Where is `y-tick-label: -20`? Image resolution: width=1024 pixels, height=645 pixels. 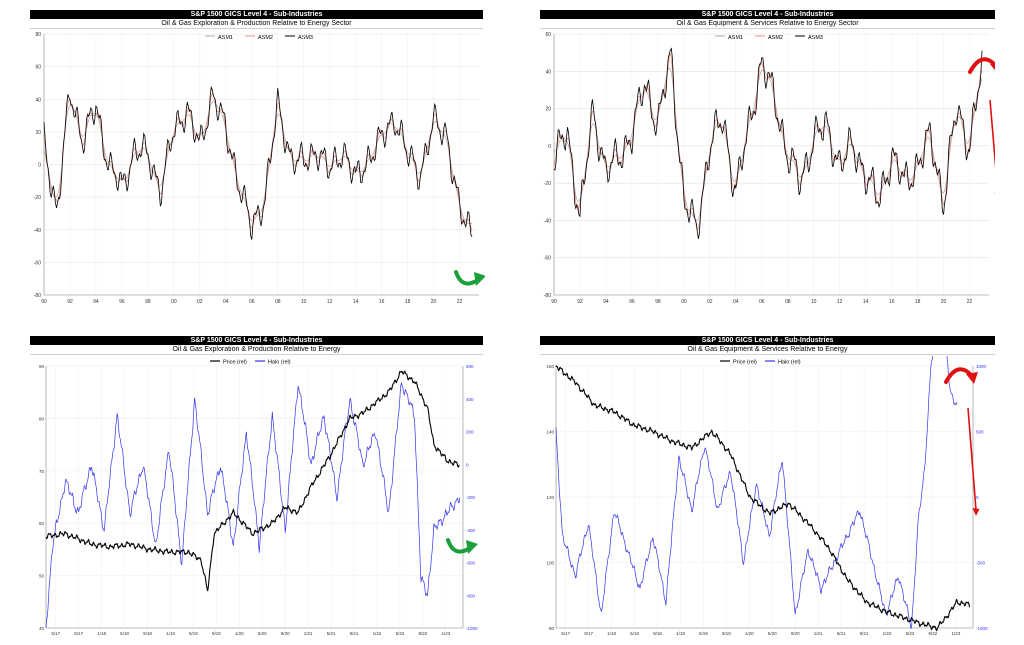 y-tick-label: -20 is located at coordinates (37, 198).